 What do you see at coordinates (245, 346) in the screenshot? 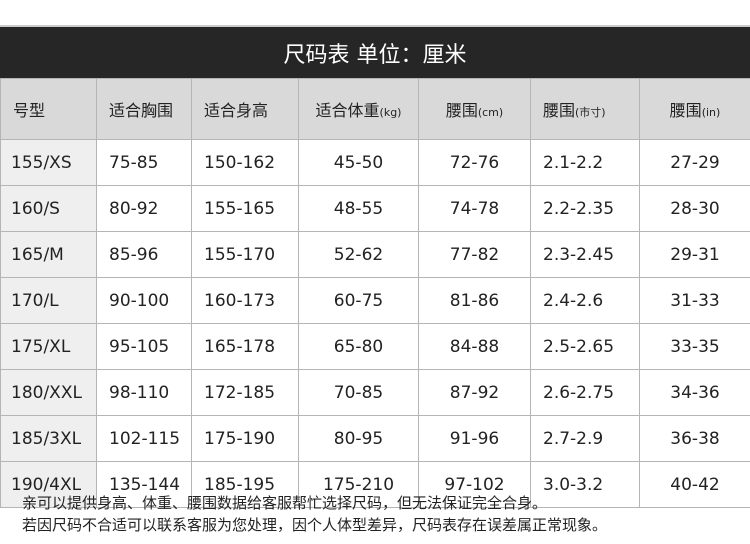
I see `value-cell: 165-178` at bounding box center [245, 346].